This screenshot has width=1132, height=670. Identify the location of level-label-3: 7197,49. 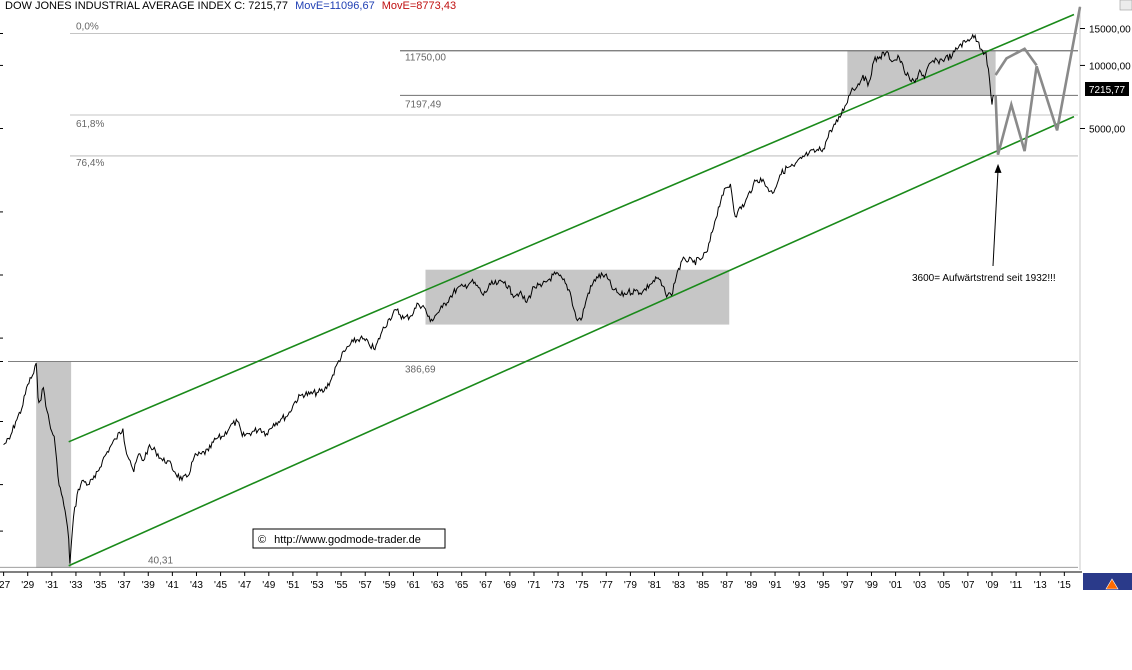
(423, 104).